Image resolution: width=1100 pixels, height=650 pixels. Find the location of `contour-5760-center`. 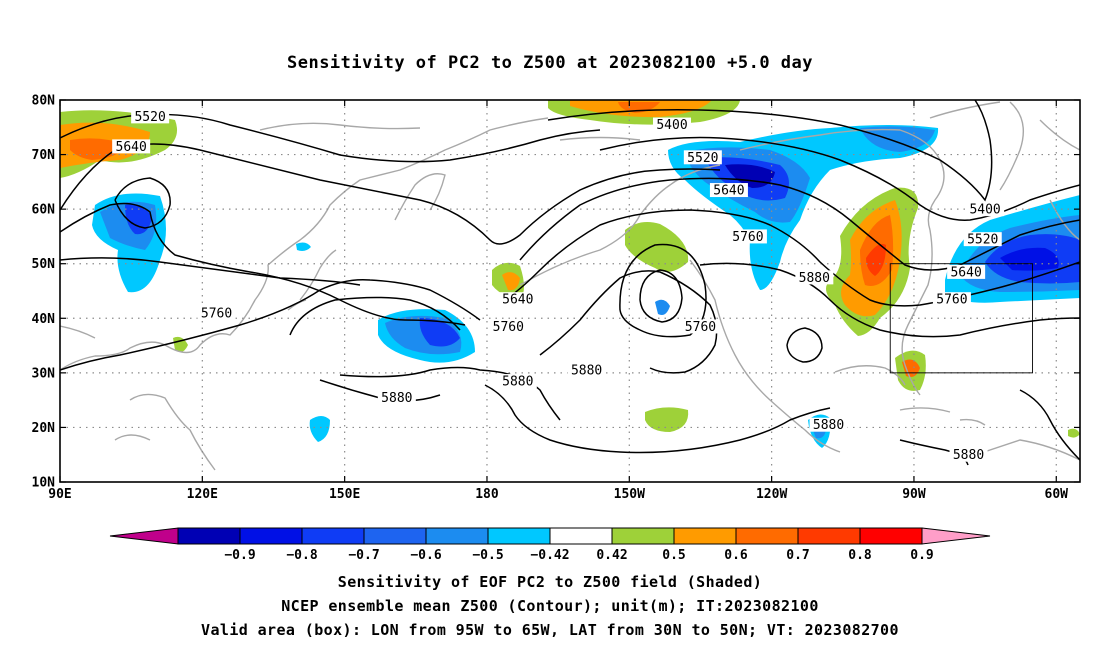

contour-5760-center is located at coordinates (663, 290).